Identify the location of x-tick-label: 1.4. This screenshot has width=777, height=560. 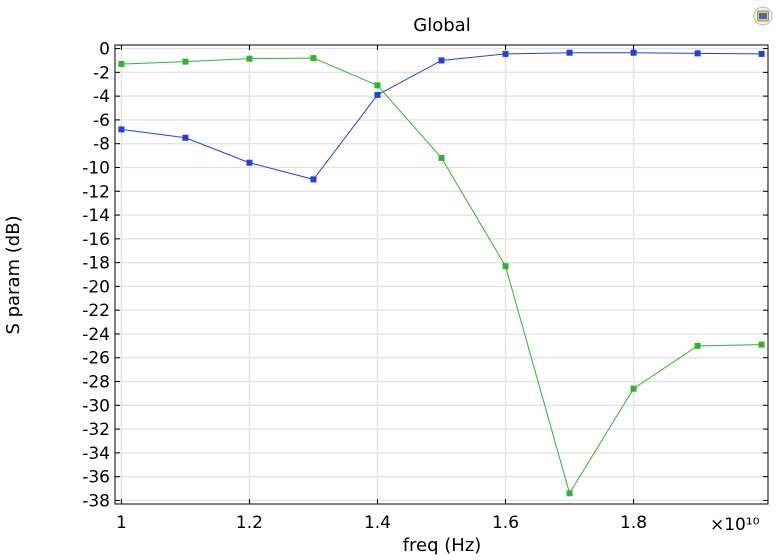
(377, 523).